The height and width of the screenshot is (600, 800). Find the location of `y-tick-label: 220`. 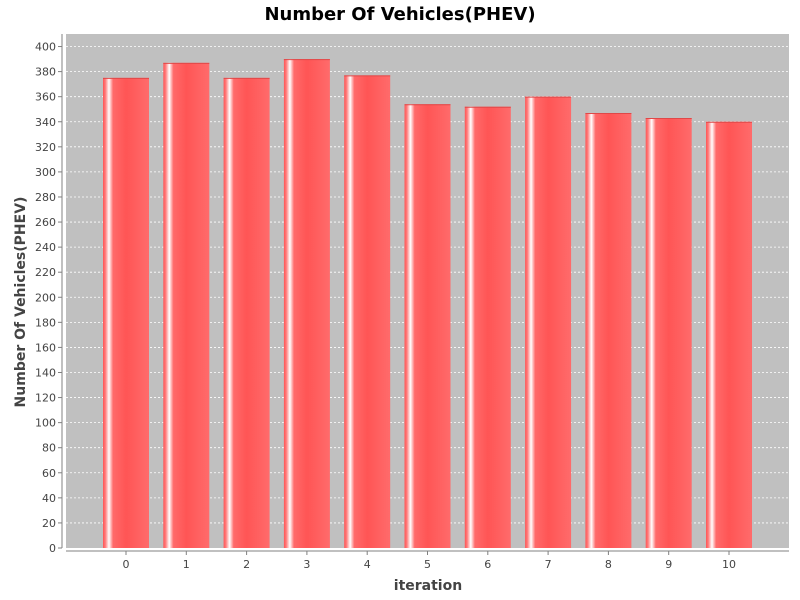

y-tick-label: 220 is located at coordinates (45, 272).